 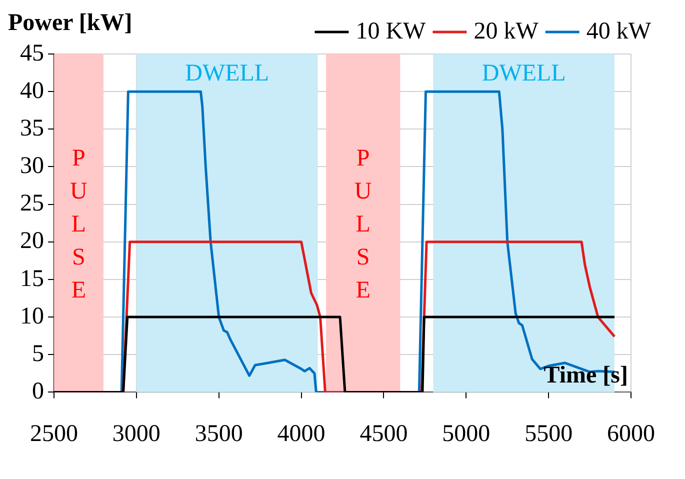 I want to click on y-tick-label: 5, so click(x=38, y=353).